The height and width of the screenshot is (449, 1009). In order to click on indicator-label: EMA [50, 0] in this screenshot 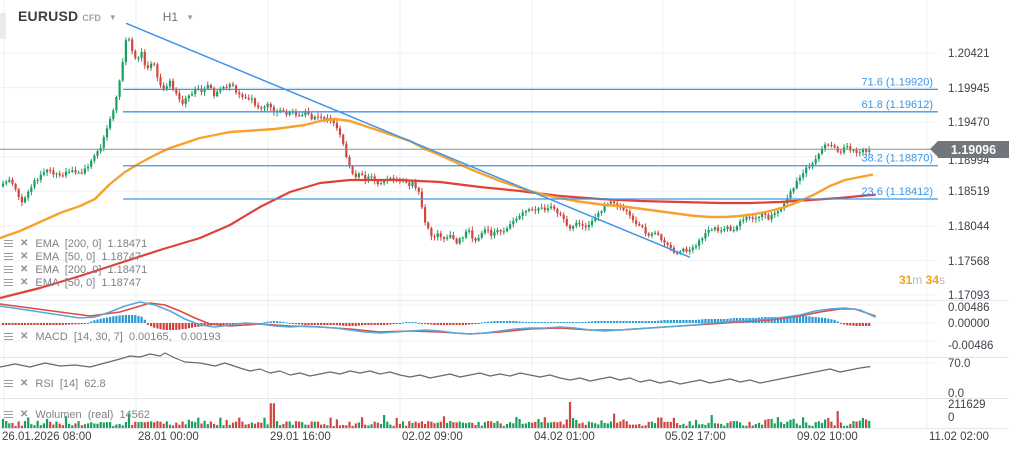, I will do `click(65, 282)`.